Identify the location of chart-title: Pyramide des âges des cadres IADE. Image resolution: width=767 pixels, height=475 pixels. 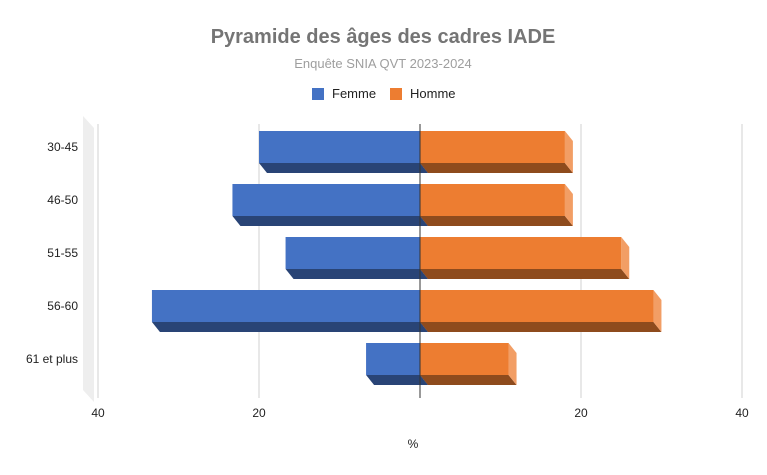
(383, 37).